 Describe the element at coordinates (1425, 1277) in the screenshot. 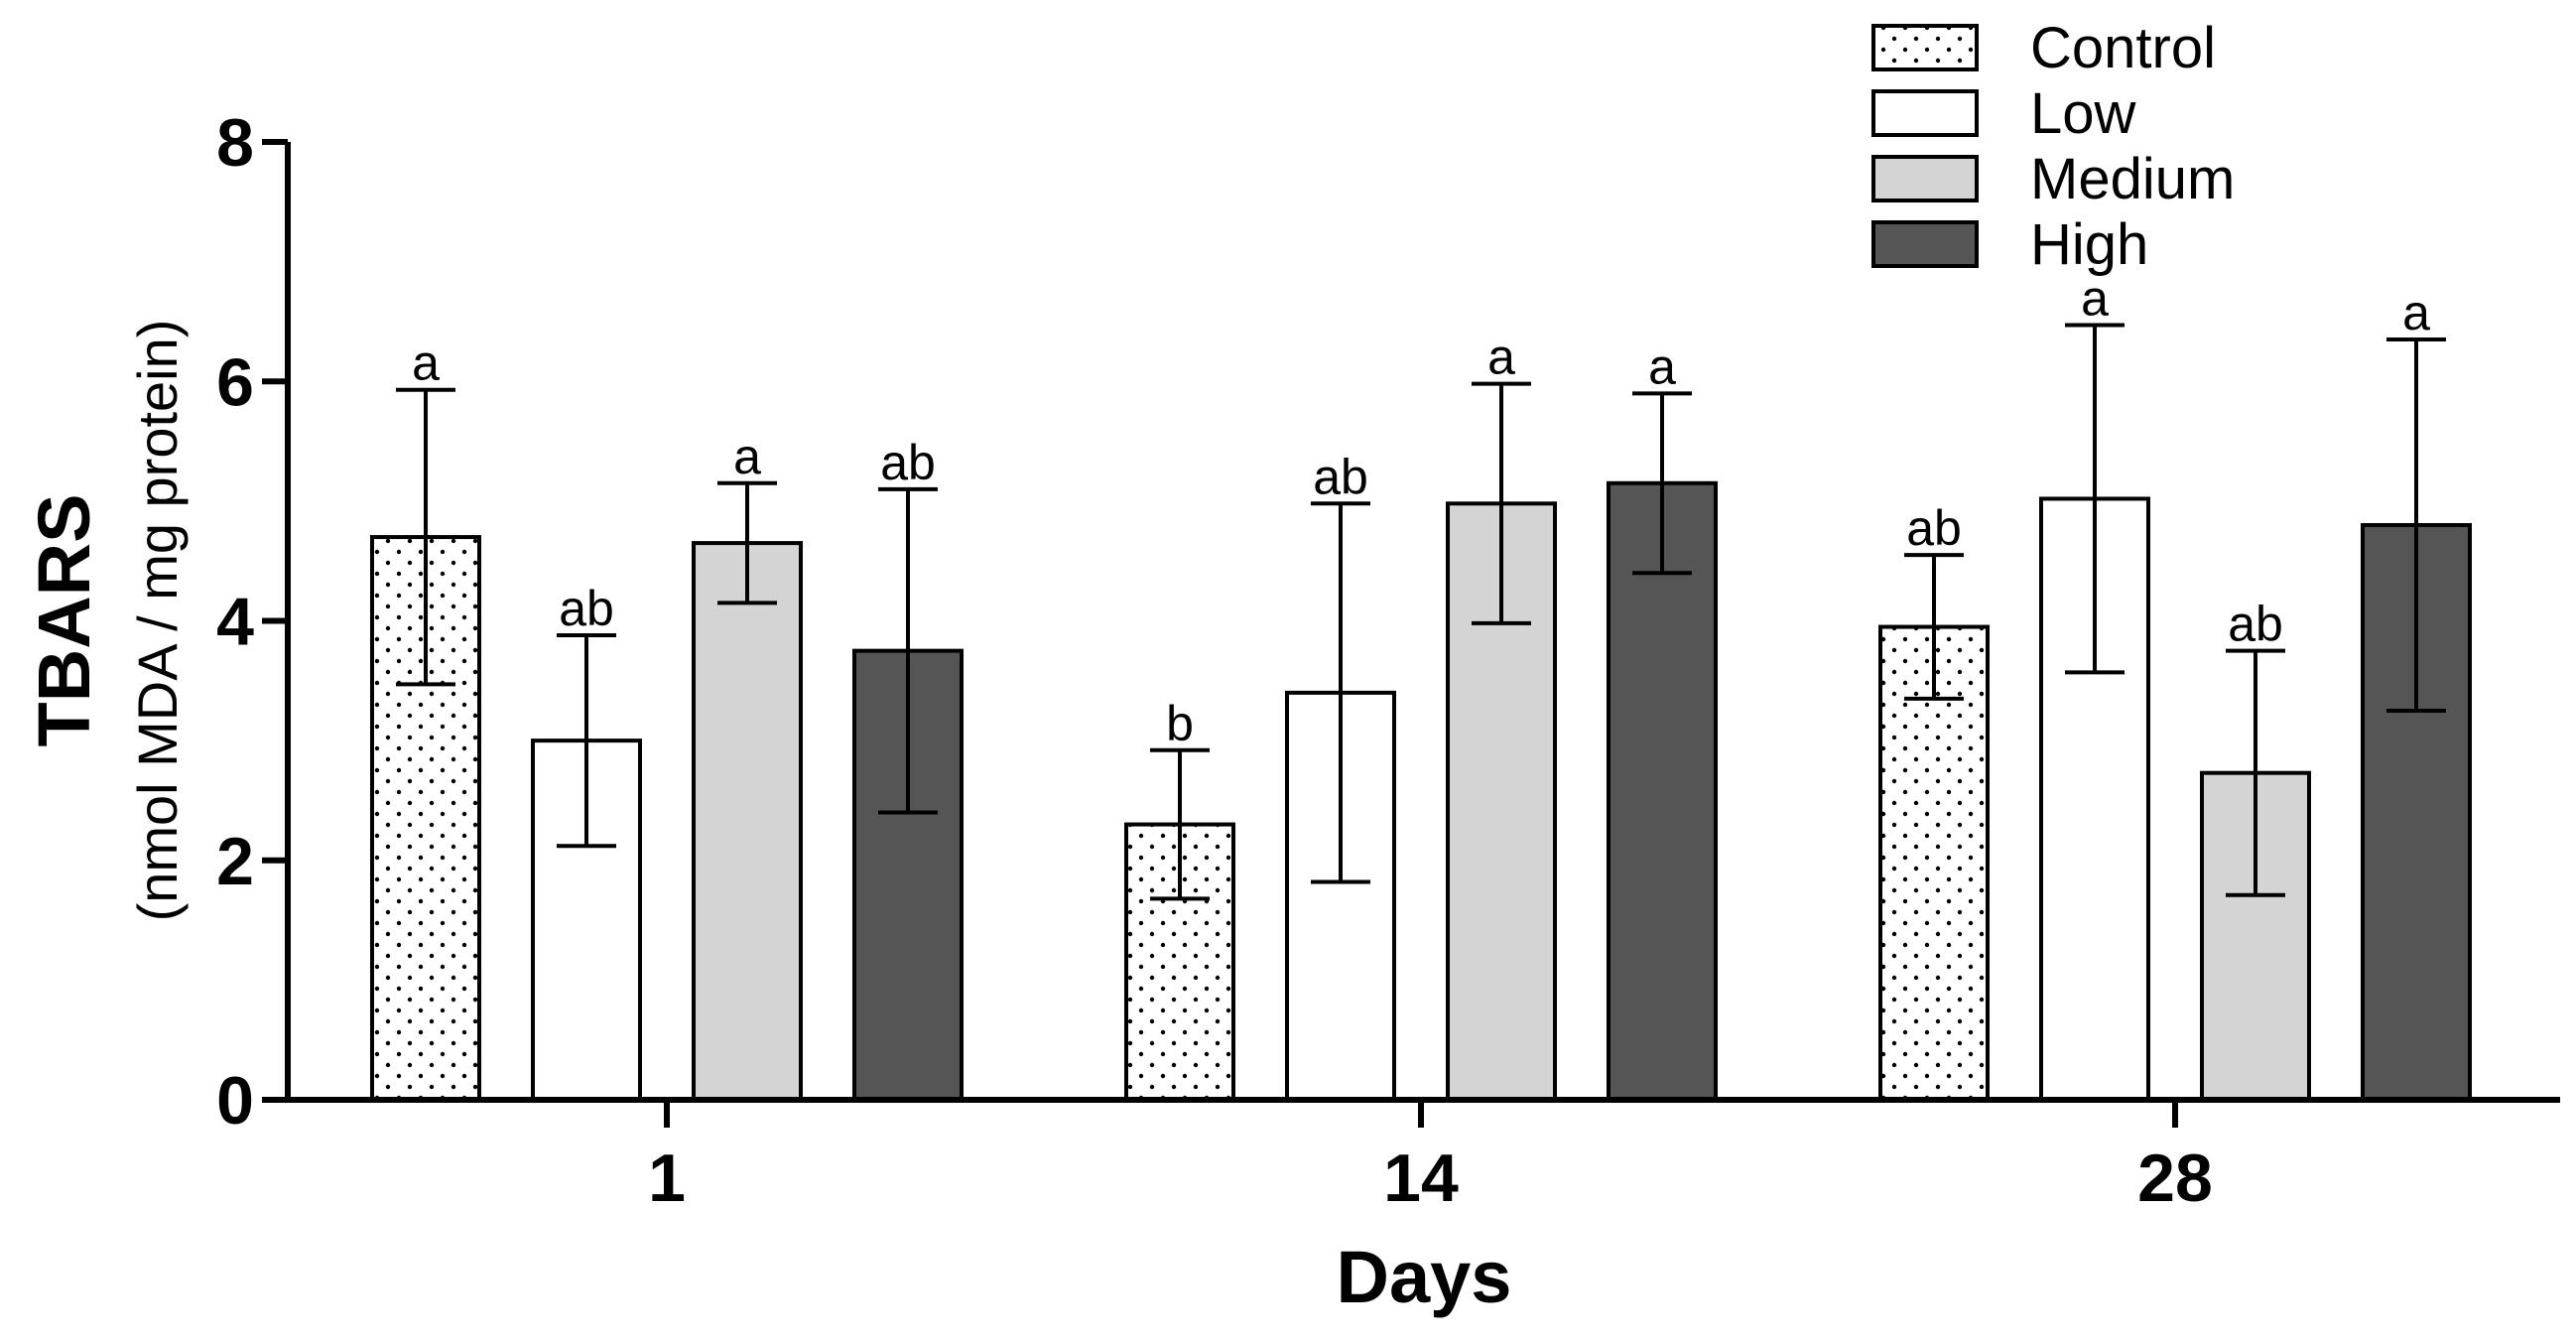

I see `x-axis-title: Days` at that location.